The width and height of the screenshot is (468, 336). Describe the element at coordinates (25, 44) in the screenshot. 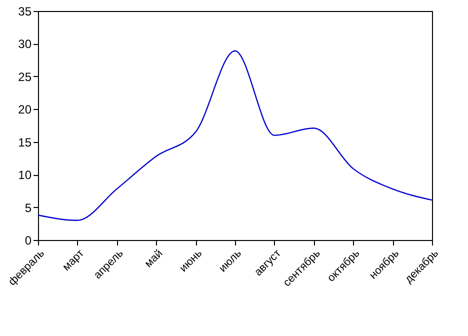

I see `y-tick-label: 30` at that location.